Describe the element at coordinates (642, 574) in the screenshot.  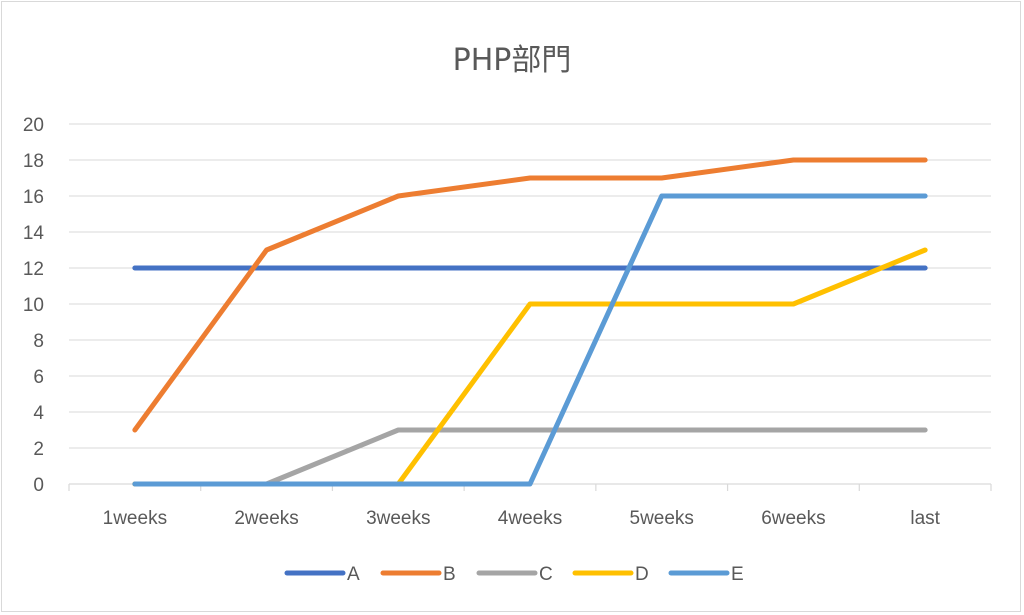
I see `legend-label-d: D` at that location.